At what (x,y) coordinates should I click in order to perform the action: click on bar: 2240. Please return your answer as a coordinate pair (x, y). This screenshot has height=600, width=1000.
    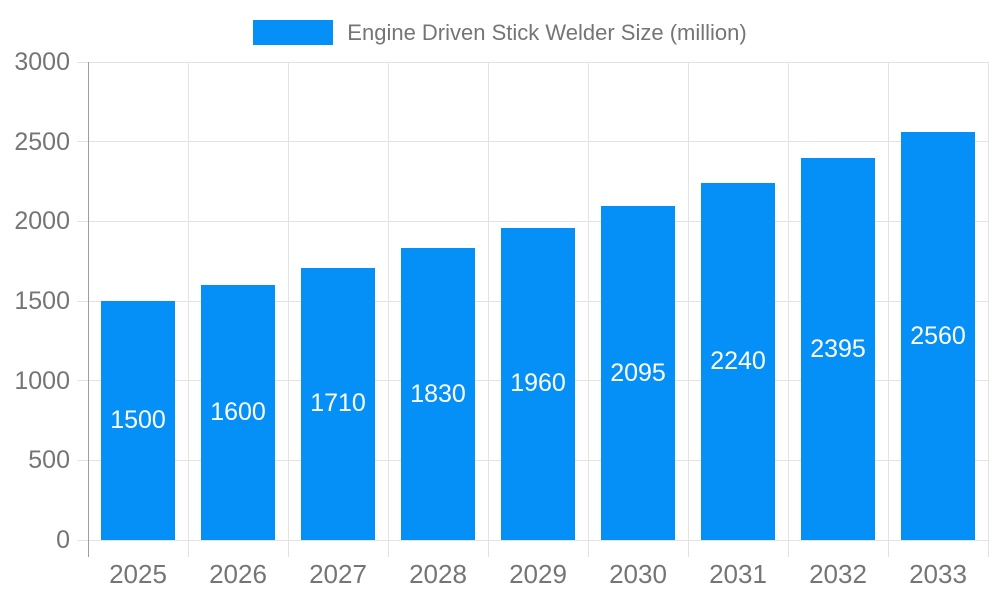
    Looking at the image, I should click on (738, 361).